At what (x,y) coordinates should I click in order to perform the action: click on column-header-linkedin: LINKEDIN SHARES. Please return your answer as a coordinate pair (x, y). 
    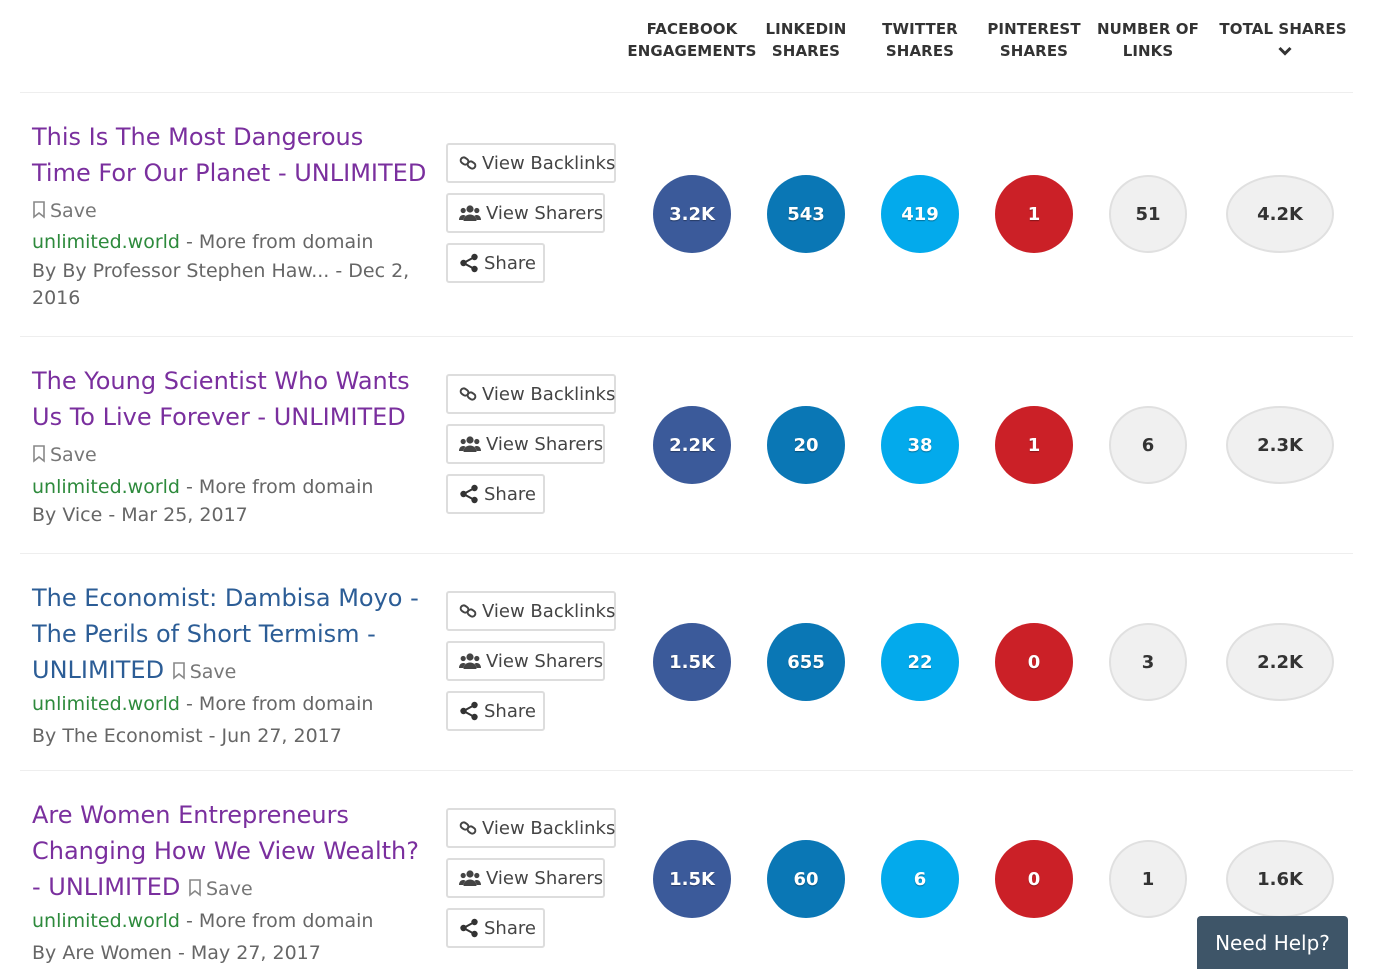
    Looking at the image, I should click on (806, 40).